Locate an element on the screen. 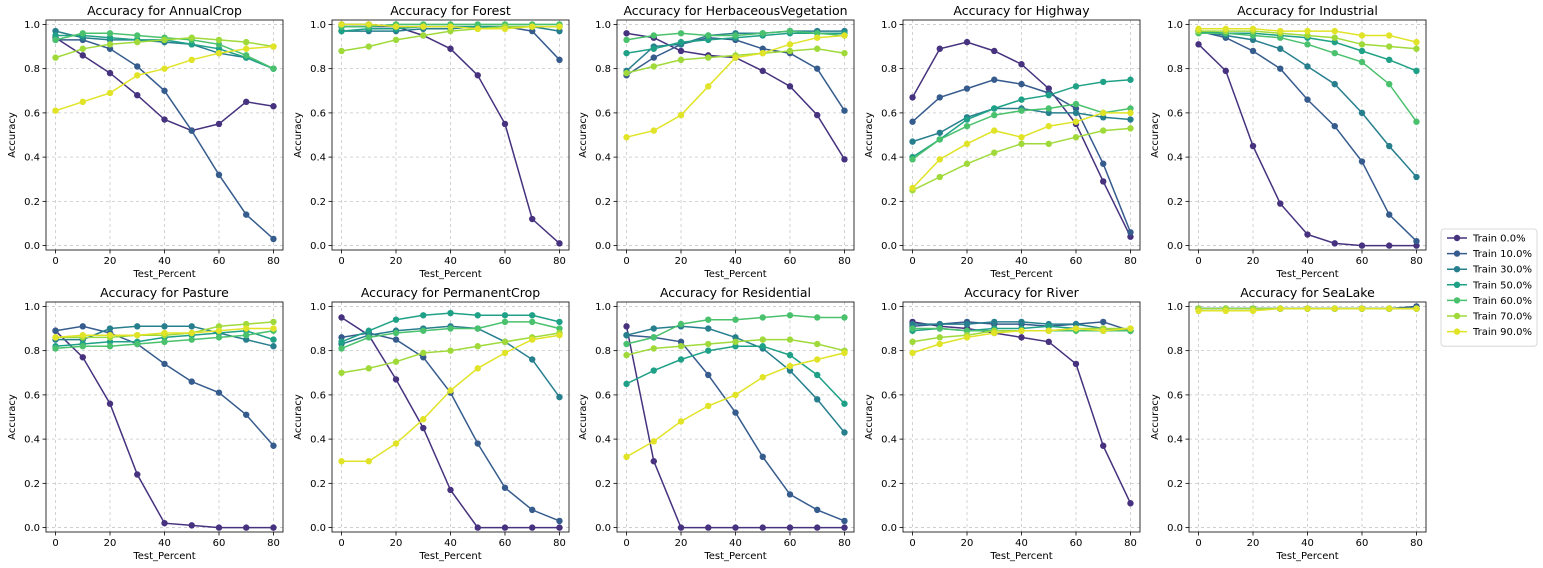 This screenshot has width=1543, height=568. y-axis-label: Accuracy is located at coordinates (298, 417).